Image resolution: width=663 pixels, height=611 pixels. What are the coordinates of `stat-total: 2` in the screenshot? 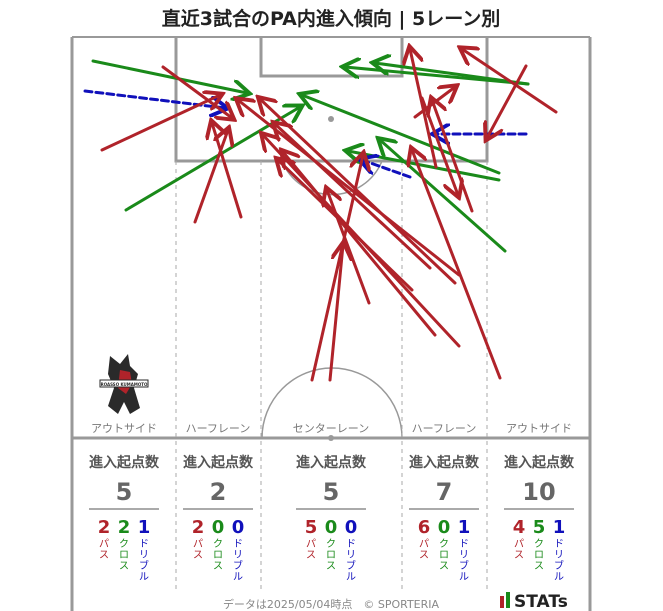 It's located at (218, 492).